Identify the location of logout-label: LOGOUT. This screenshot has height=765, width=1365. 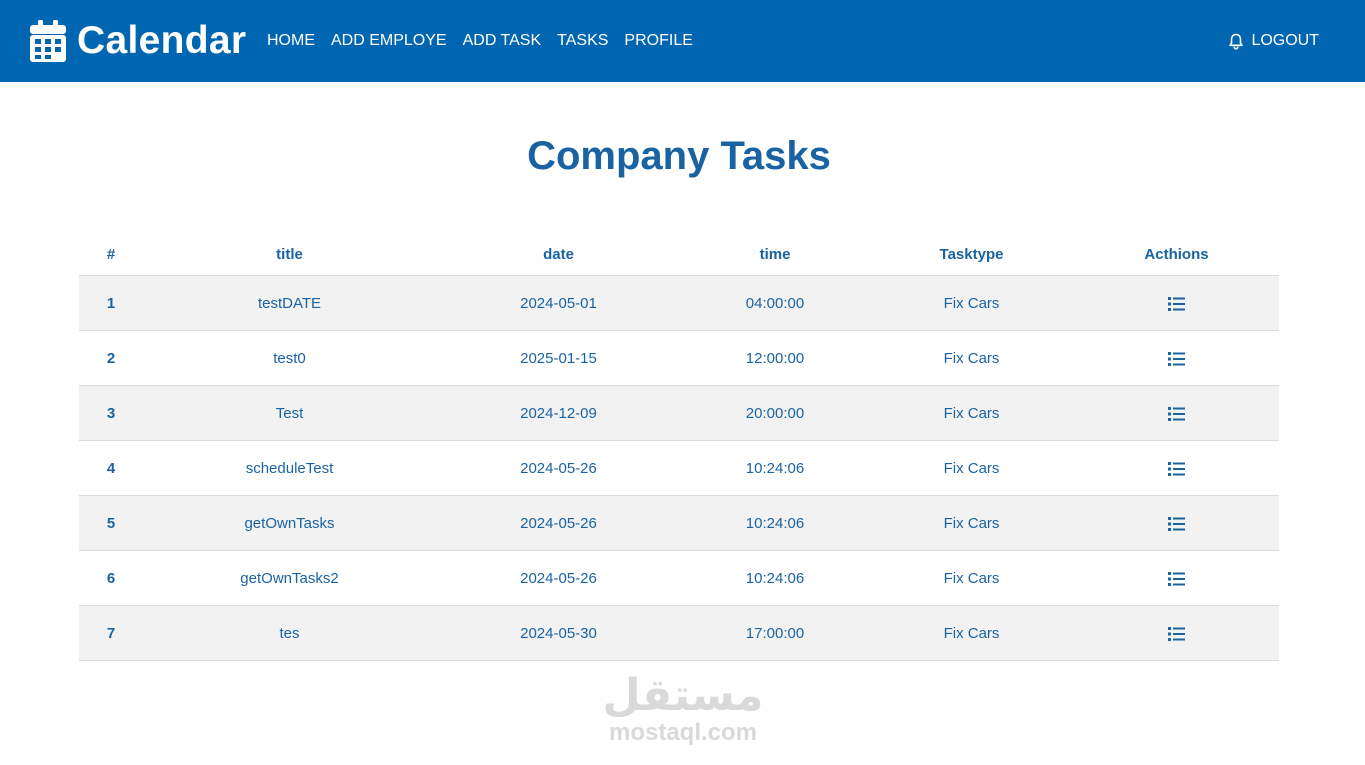
(1285, 40).